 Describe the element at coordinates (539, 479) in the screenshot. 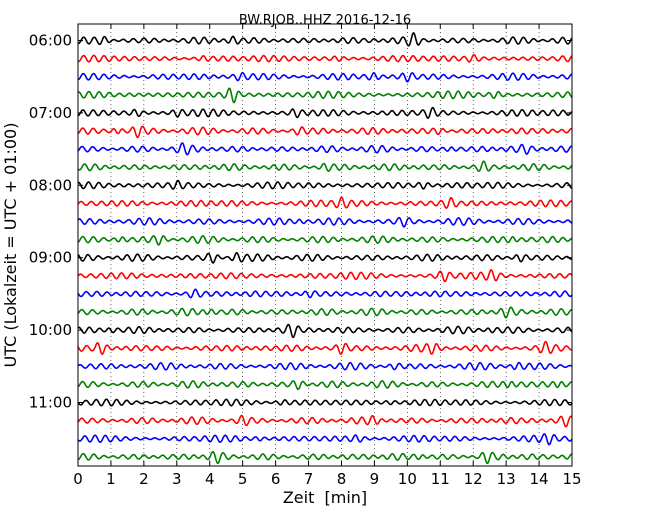

I see `x-tick-label: 14` at that location.